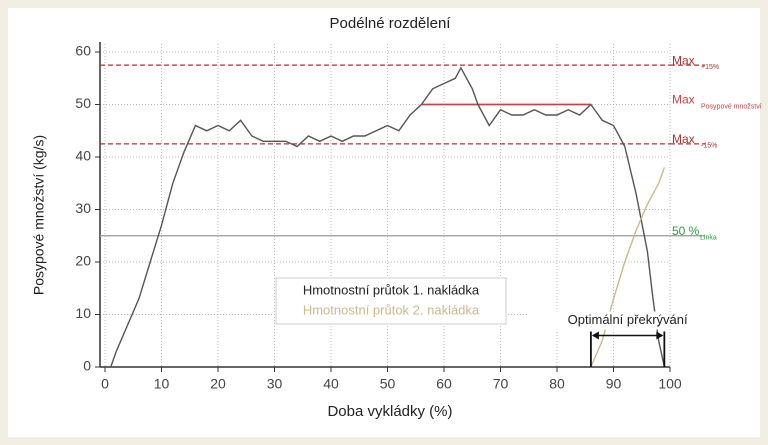 Image resolution: width=768 pixels, height=445 pixels. Describe the element at coordinates (39, 215) in the screenshot. I see `y-axis-label: Posypové množství (kg/s)` at that location.